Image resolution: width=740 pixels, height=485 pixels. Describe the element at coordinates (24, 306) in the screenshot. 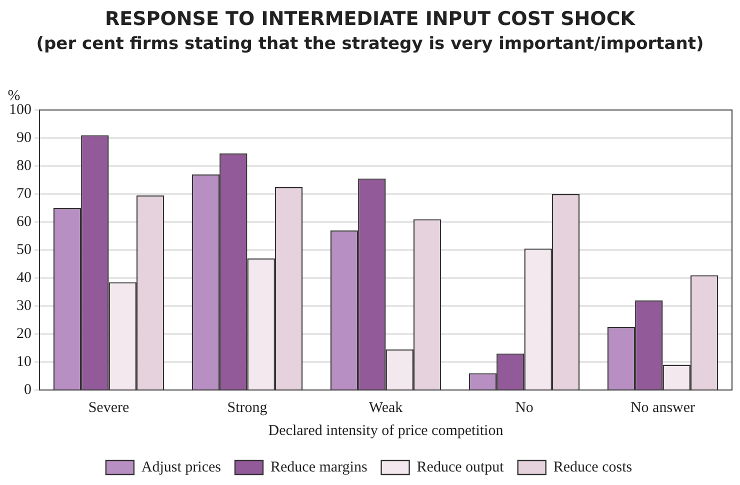

I see `y-tick-label: 30` at that location.